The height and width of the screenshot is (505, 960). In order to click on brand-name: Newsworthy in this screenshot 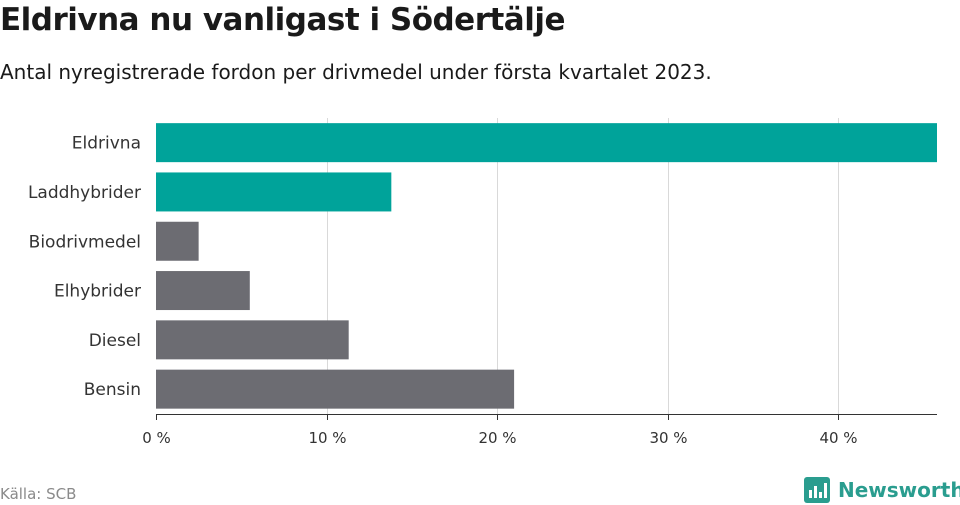, I will do `click(899, 490)`.